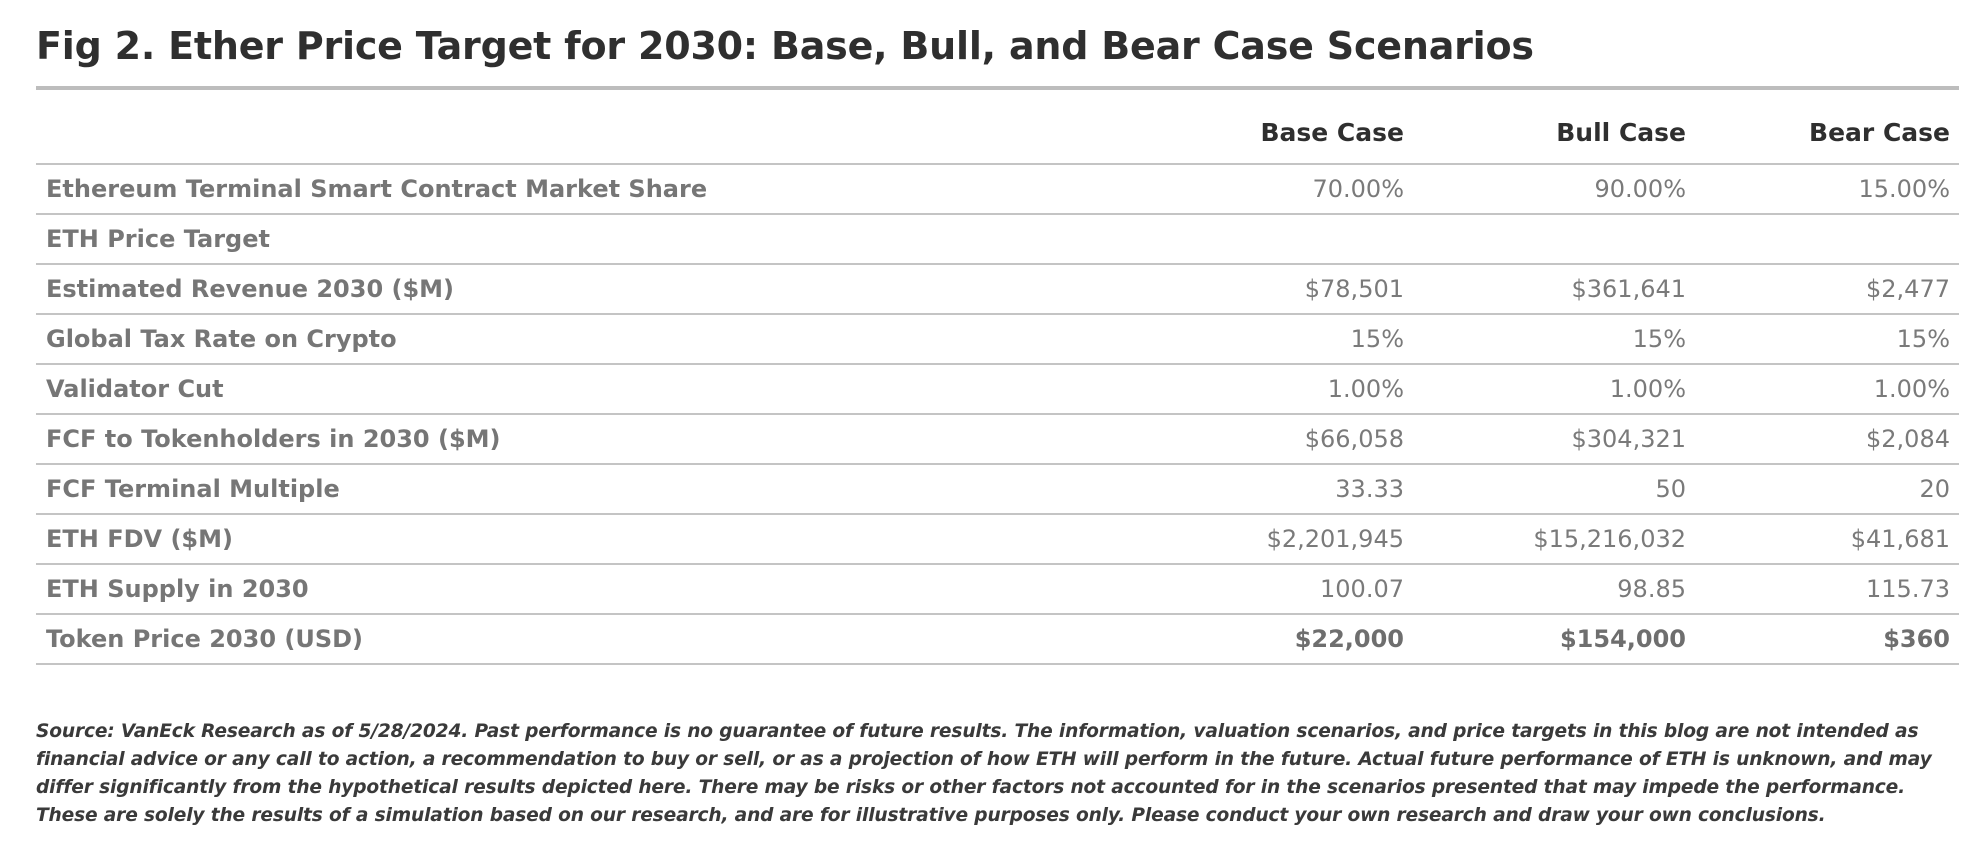  I want to click on bear-case-value: 15%, so click(1923, 339).